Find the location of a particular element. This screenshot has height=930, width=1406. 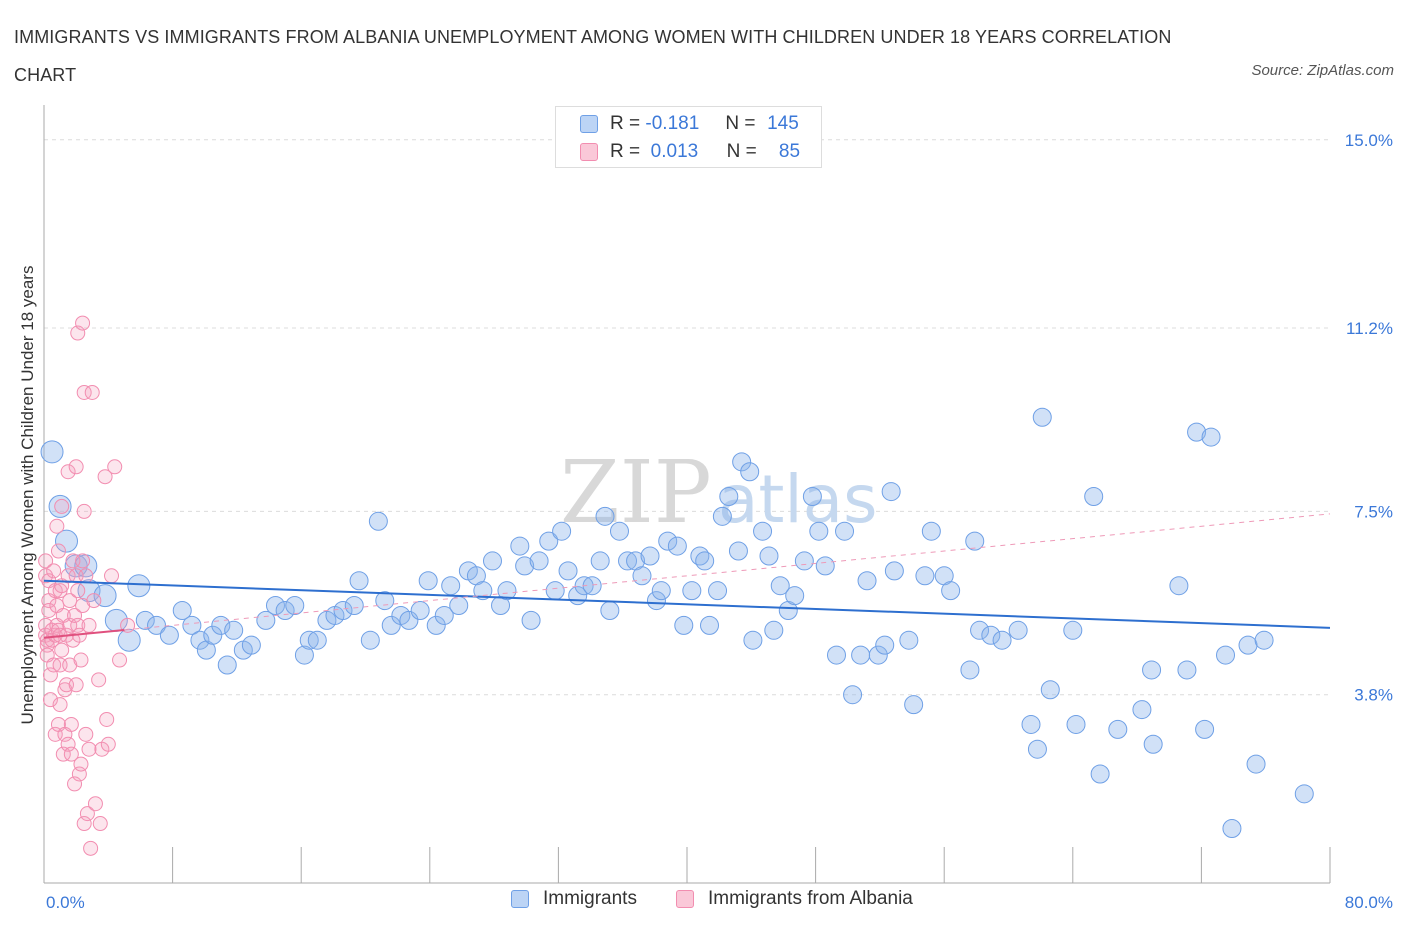

watermark: ZIP atlas is located at coordinates (719, 493).